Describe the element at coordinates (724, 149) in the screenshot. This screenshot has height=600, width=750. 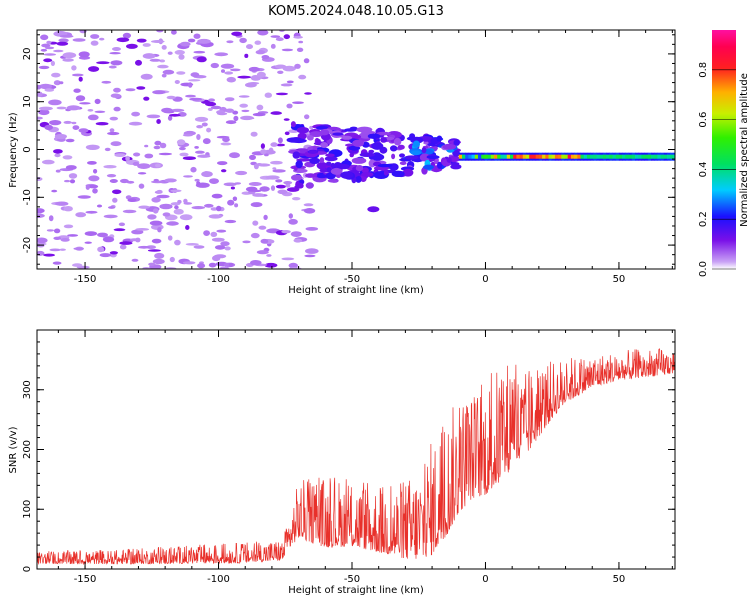
I see `colorbar-gradient` at that location.